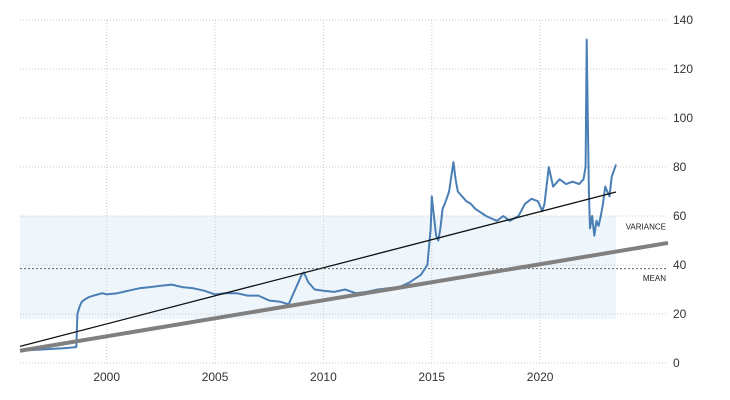  Describe the element at coordinates (680, 314) in the screenshot. I see `y-tick-label: 20` at that location.